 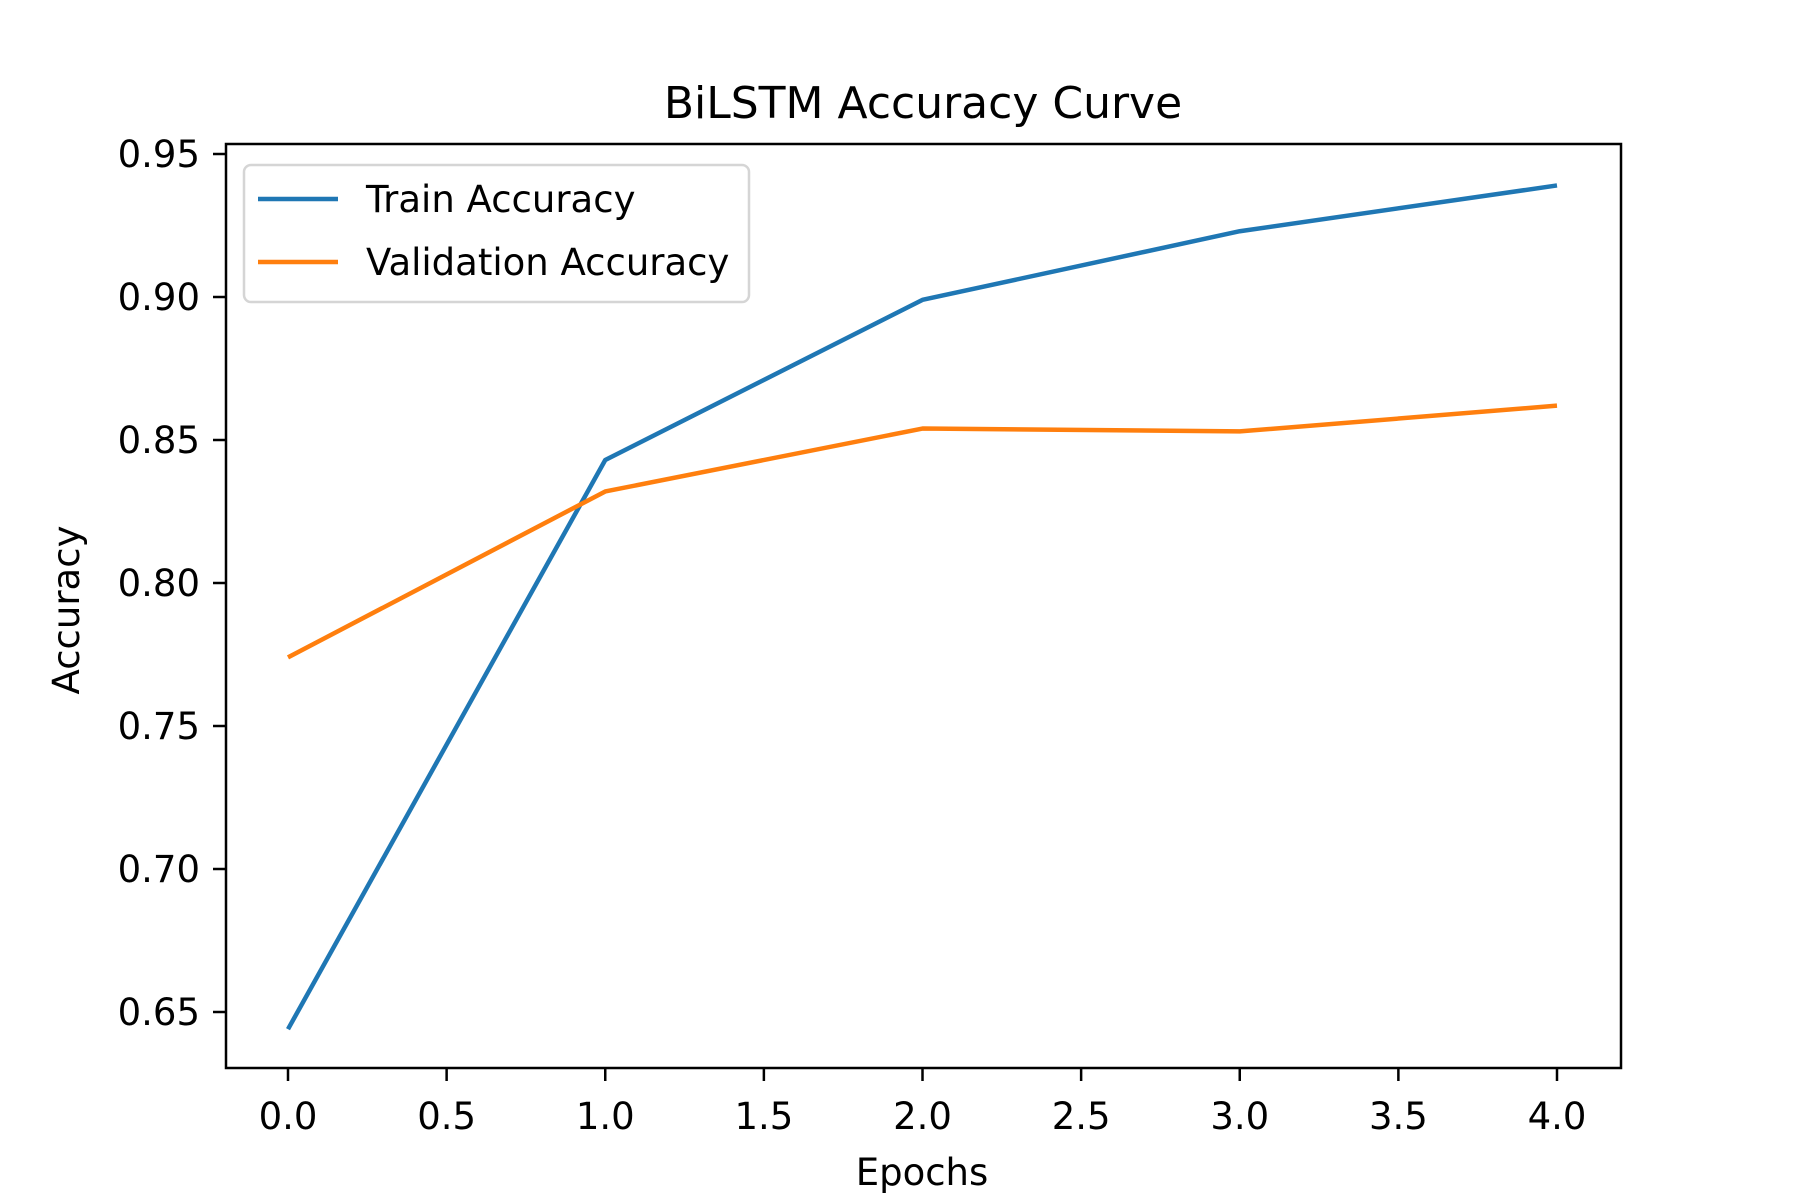 I want to click on x-axis-label: Epochs, so click(x=922, y=1172).